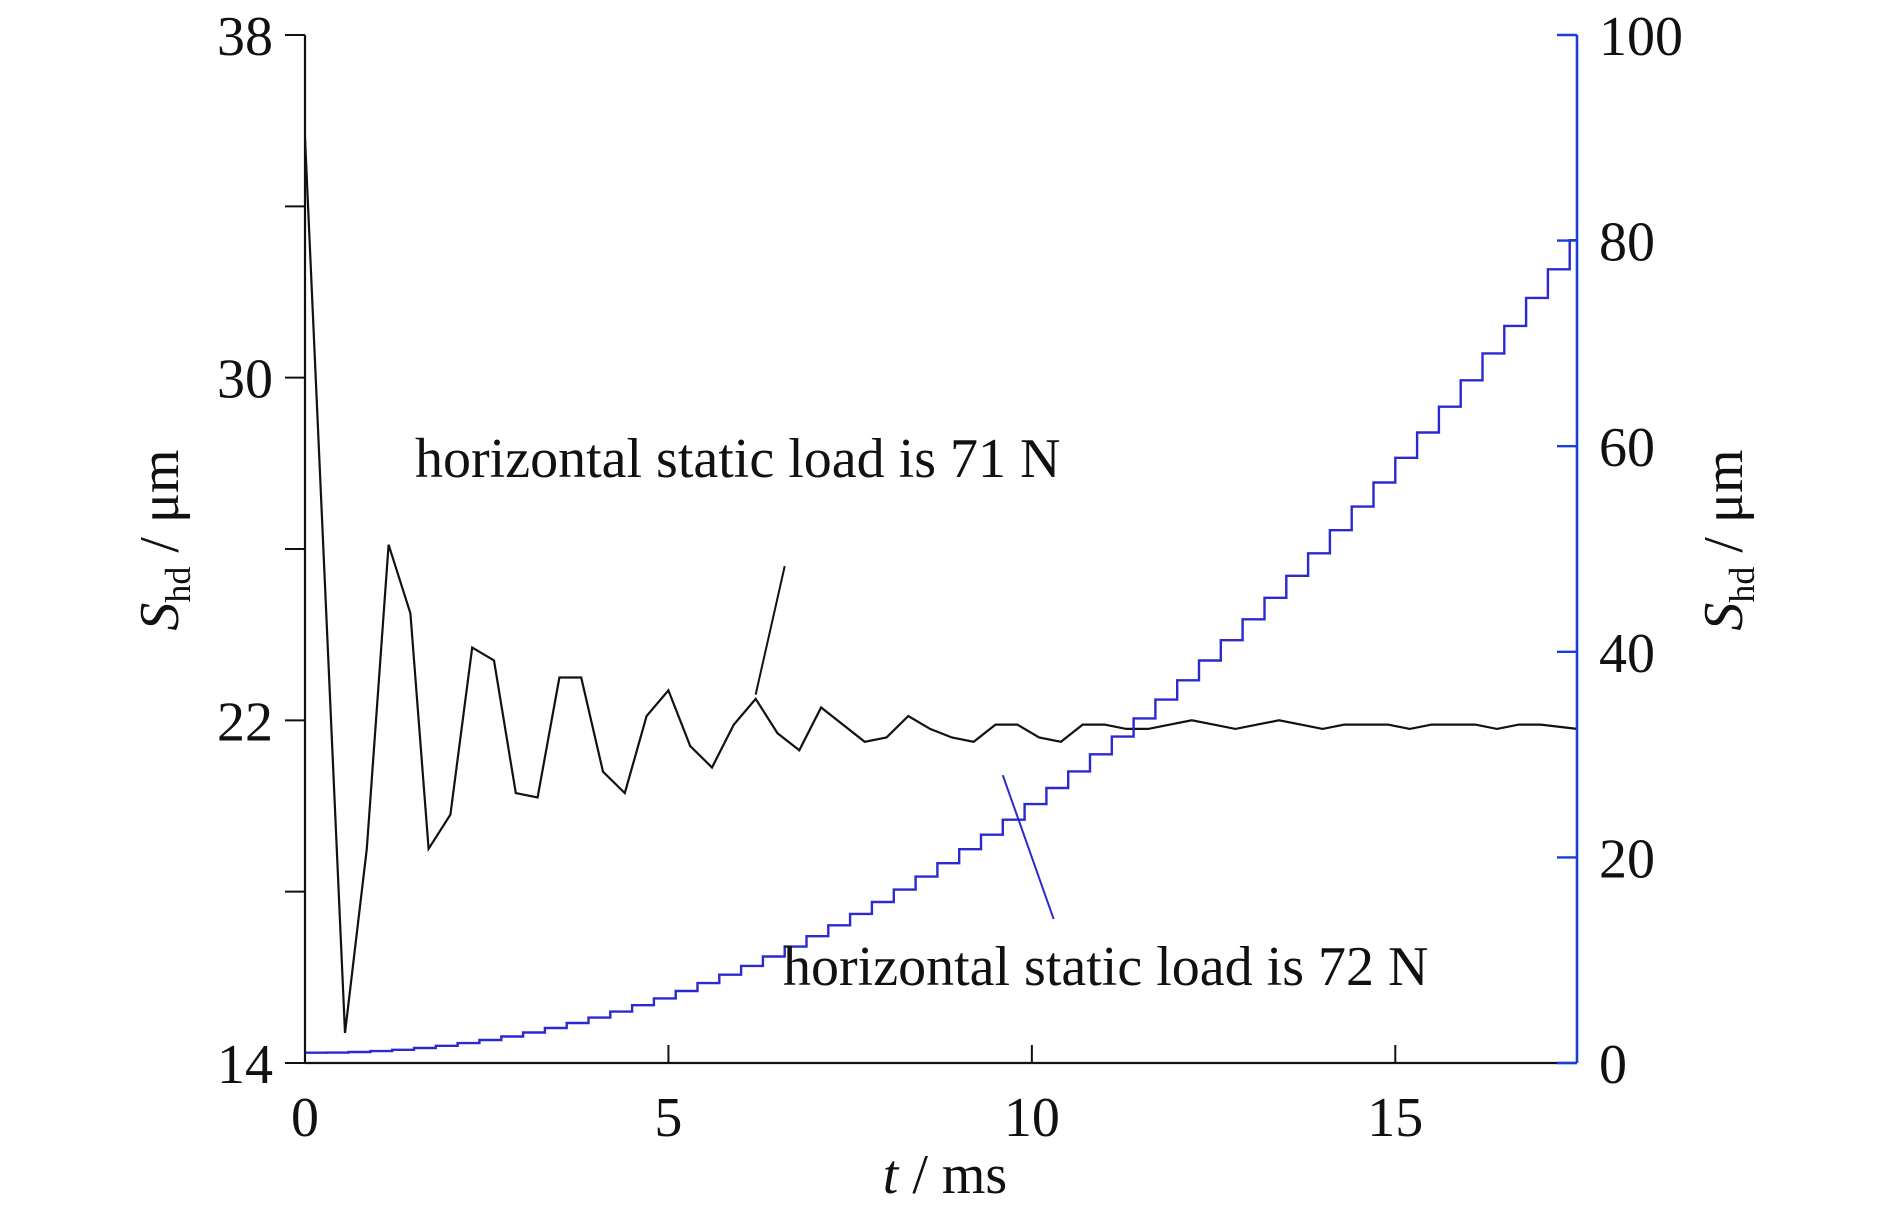  What do you see at coordinates (305, 1118) in the screenshot?
I see `x-tick-label-0: 0` at bounding box center [305, 1118].